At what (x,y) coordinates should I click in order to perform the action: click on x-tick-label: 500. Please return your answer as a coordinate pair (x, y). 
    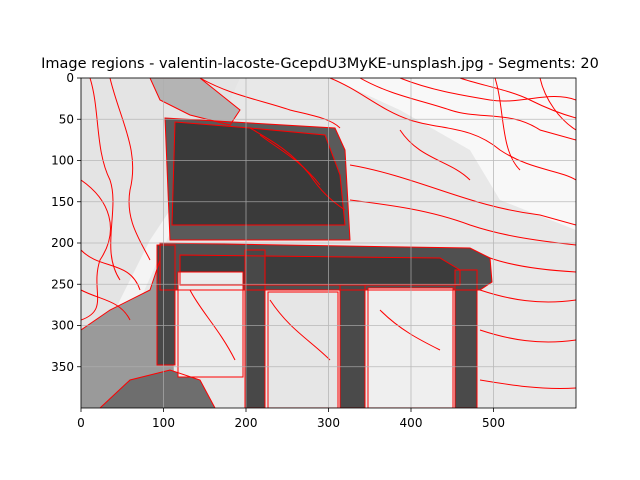
    Looking at the image, I should click on (493, 423).